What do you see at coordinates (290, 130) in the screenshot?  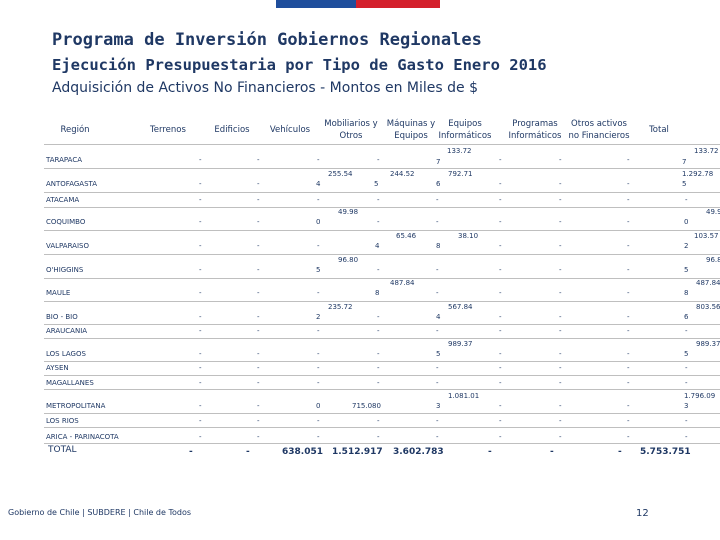 I see `header-vehiculos: Vehículos` at bounding box center [290, 130].